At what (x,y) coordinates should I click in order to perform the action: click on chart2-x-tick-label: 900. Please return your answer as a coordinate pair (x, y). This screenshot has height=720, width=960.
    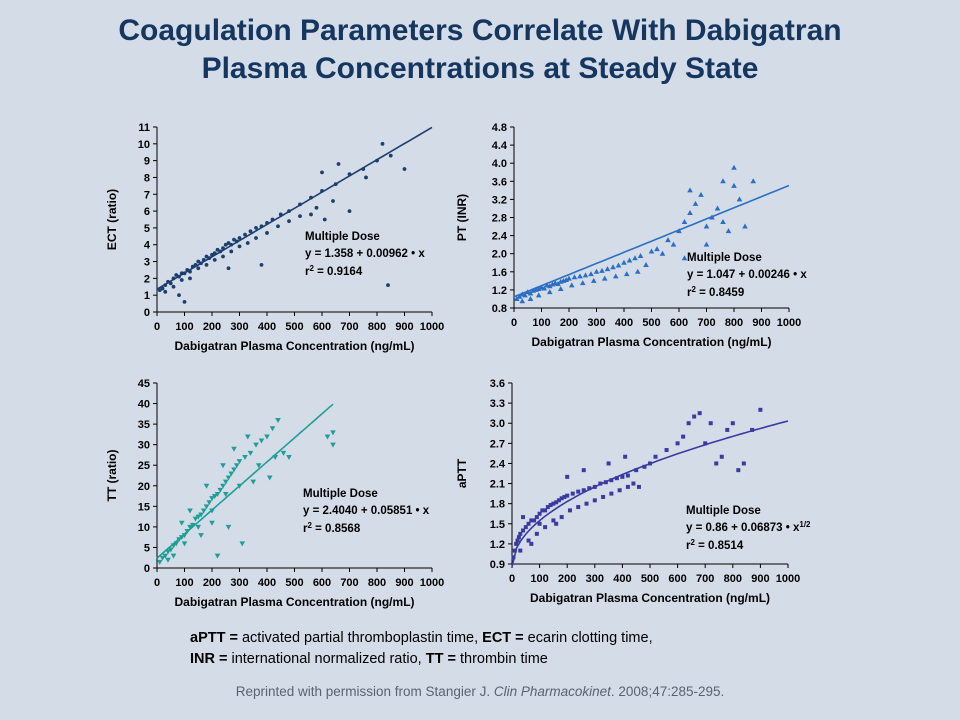
    Looking at the image, I should click on (761, 323).